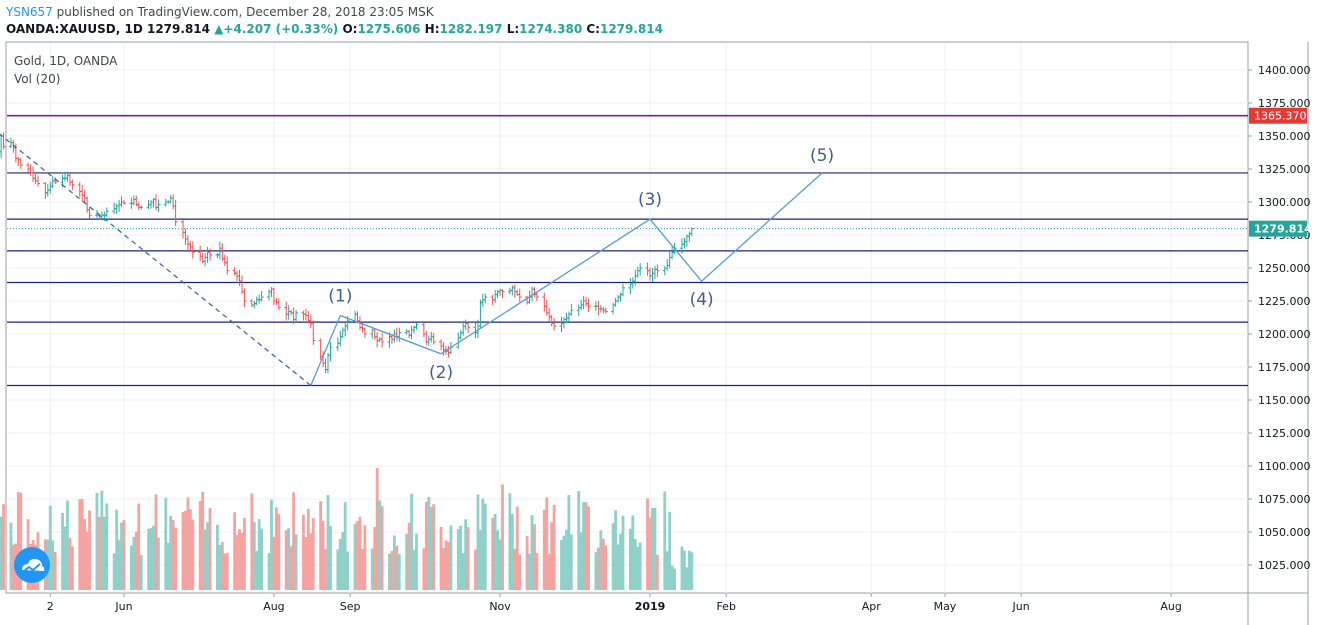 This screenshot has height=625, width=1318. I want to click on series-legend: Gold, 1D, OANDA, so click(66, 61).